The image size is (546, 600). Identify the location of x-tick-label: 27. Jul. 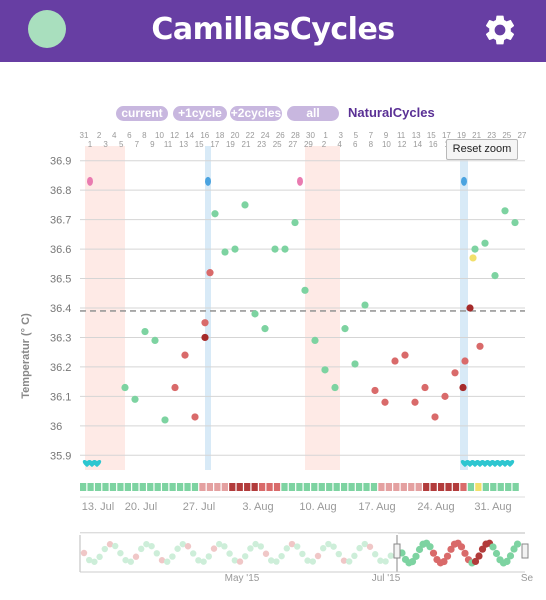
(199, 507).